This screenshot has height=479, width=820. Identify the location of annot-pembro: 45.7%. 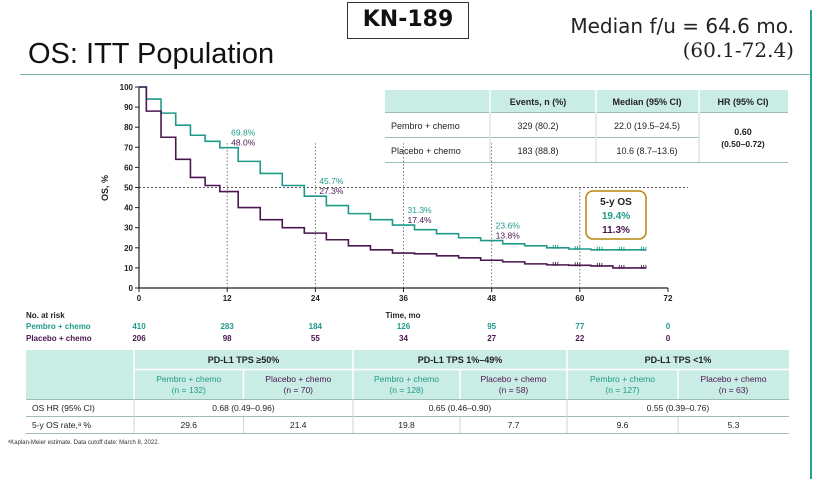
(331, 181).